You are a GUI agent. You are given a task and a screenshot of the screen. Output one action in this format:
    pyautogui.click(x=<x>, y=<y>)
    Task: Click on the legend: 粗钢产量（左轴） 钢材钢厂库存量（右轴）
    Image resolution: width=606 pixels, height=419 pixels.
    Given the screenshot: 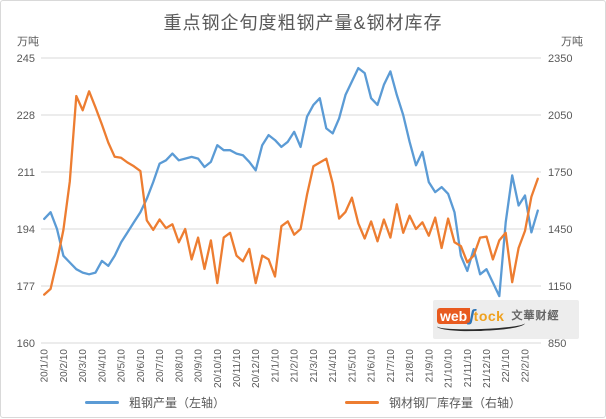 What is the action you would take?
    pyautogui.click(x=303, y=402)
    